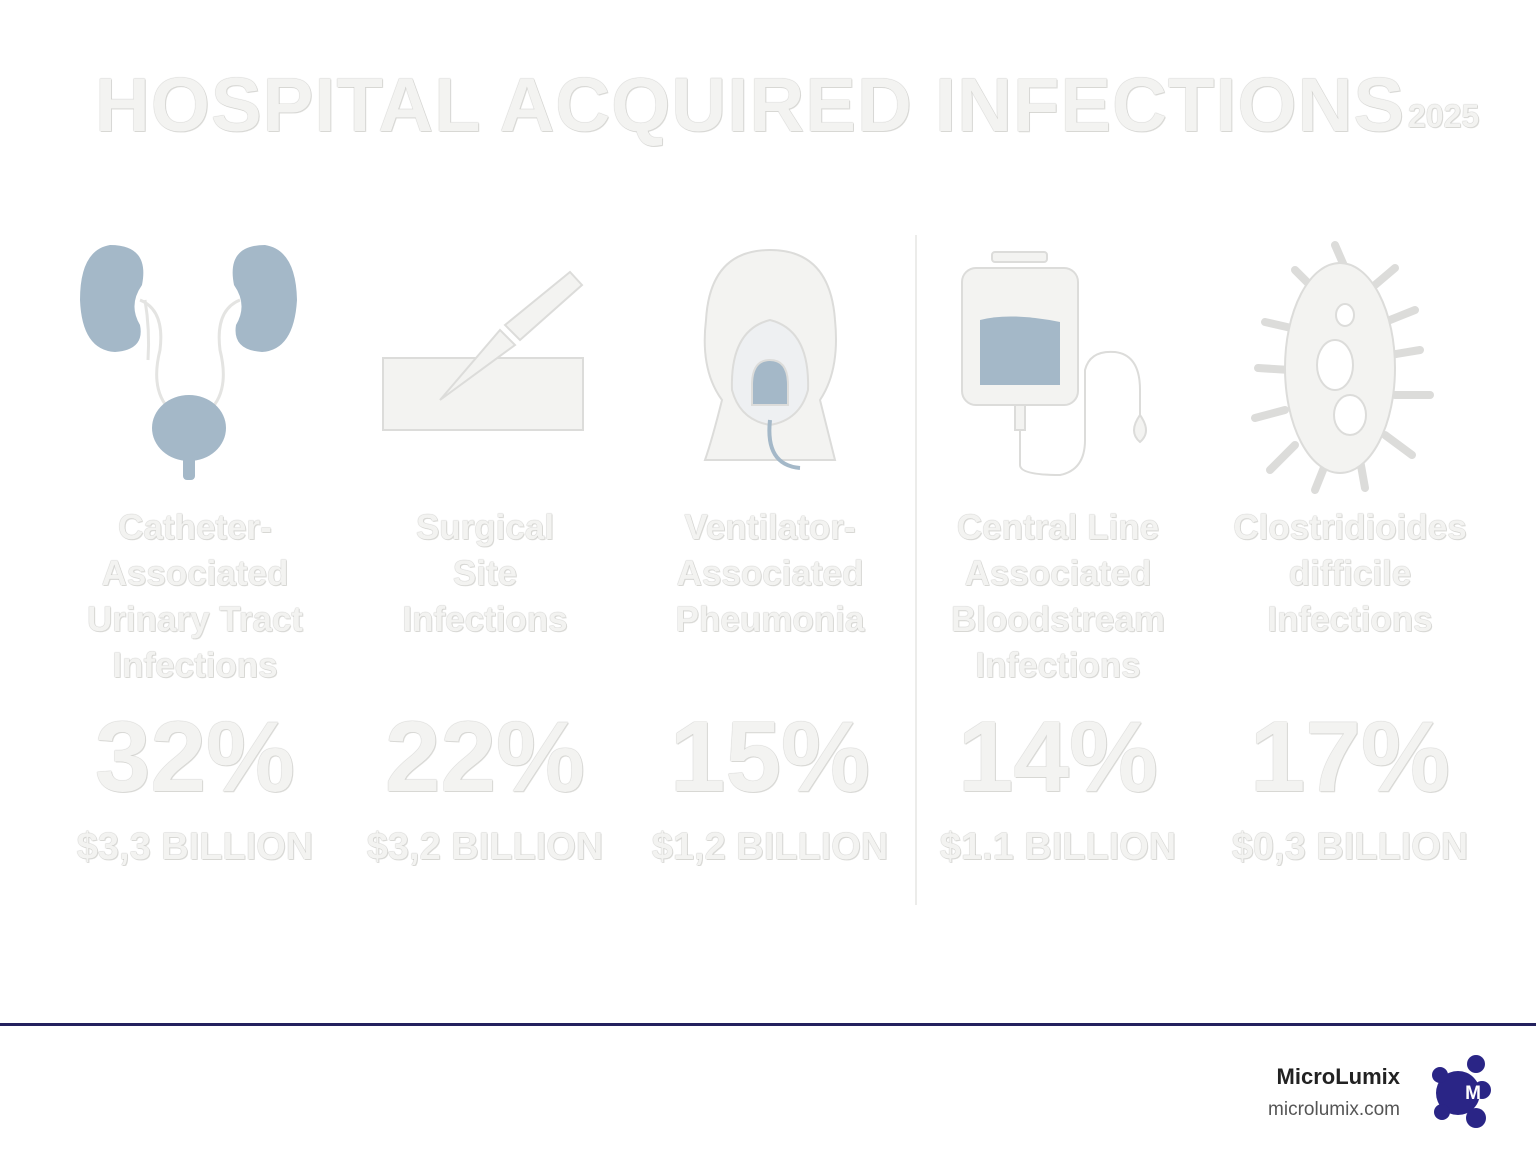 The image size is (1536, 1154). I want to click on logo: M, so click(1461, 1091).